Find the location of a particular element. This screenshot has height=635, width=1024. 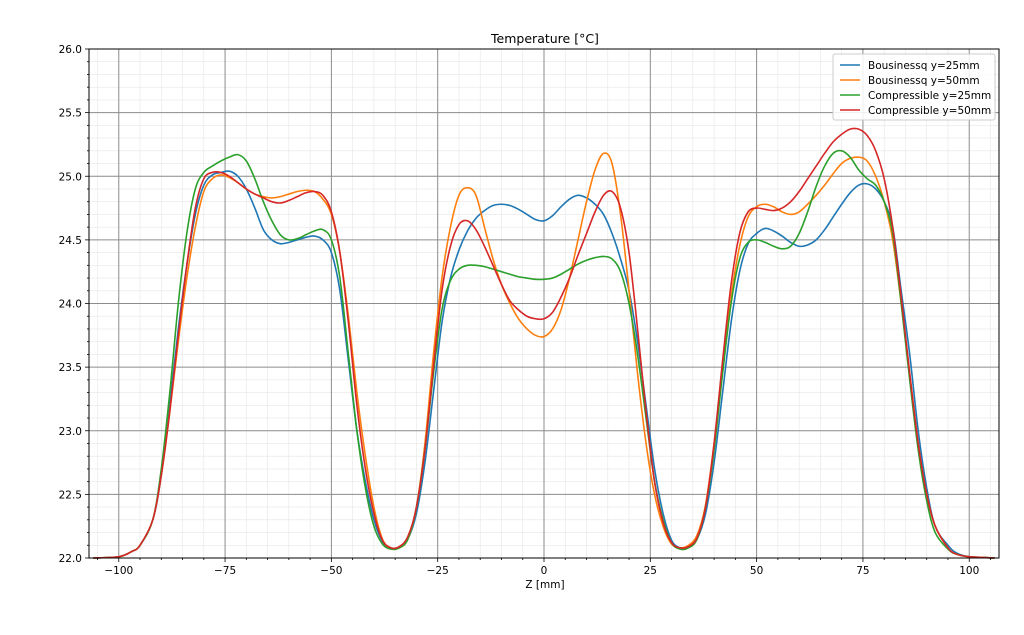

y-tick-label: 24.5 is located at coordinates (70, 241).